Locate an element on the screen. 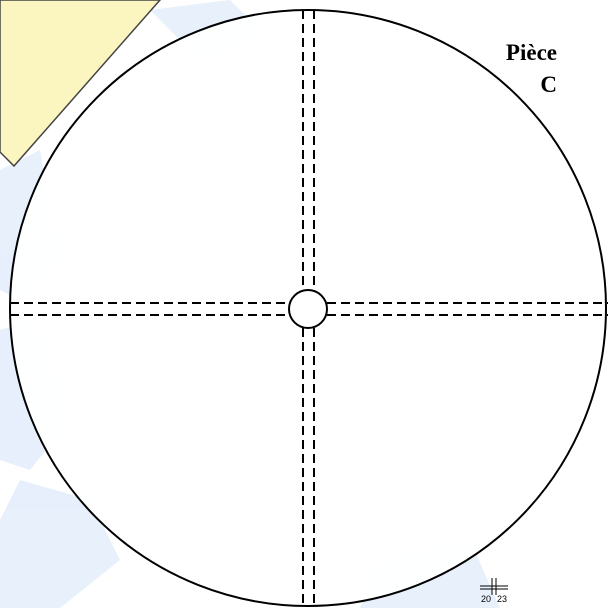  center-circle is located at coordinates (308, 309).